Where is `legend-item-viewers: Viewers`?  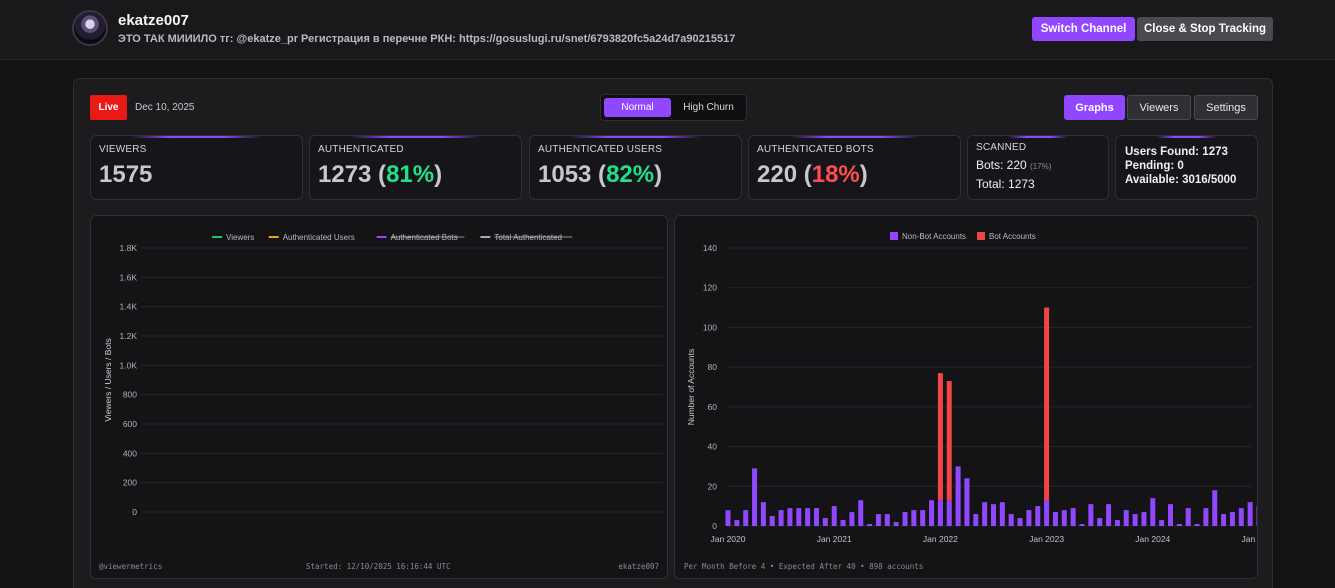
legend-item-viewers: Viewers is located at coordinates (233, 237).